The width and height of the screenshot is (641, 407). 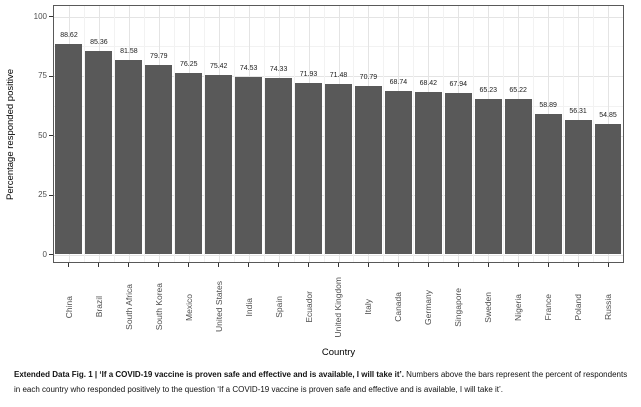 What do you see at coordinates (548, 307) in the screenshot?
I see `x-category-label: France` at bounding box center [548, 307].